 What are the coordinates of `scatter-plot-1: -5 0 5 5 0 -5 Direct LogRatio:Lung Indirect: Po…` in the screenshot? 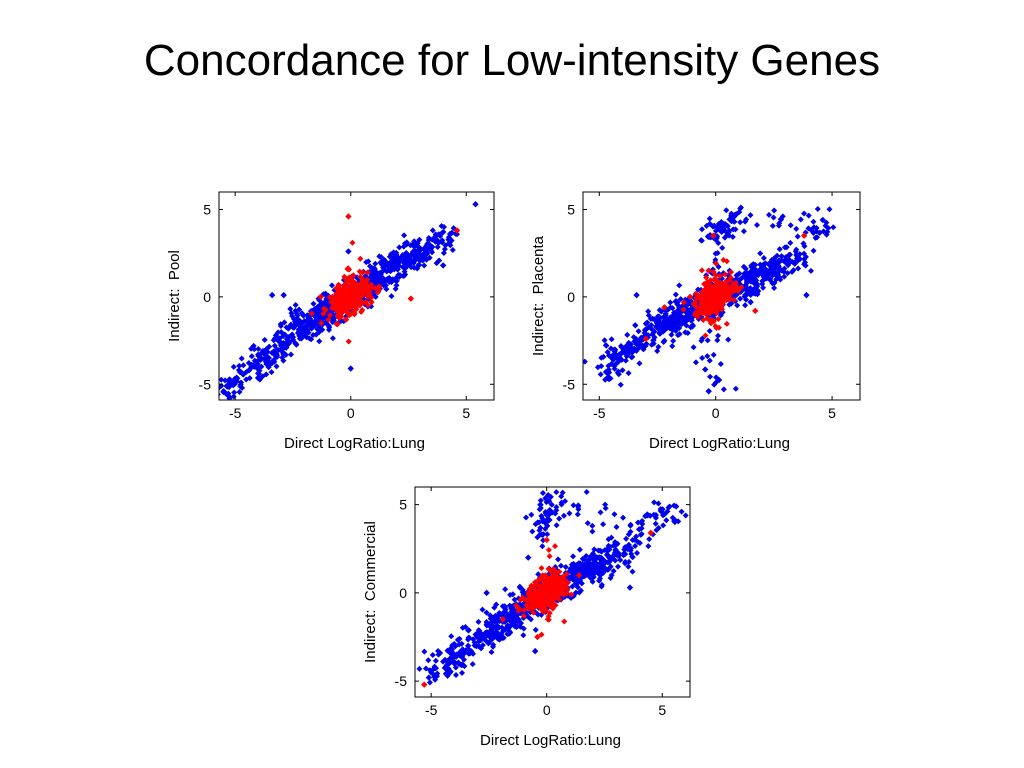 It's located at (330, 321).